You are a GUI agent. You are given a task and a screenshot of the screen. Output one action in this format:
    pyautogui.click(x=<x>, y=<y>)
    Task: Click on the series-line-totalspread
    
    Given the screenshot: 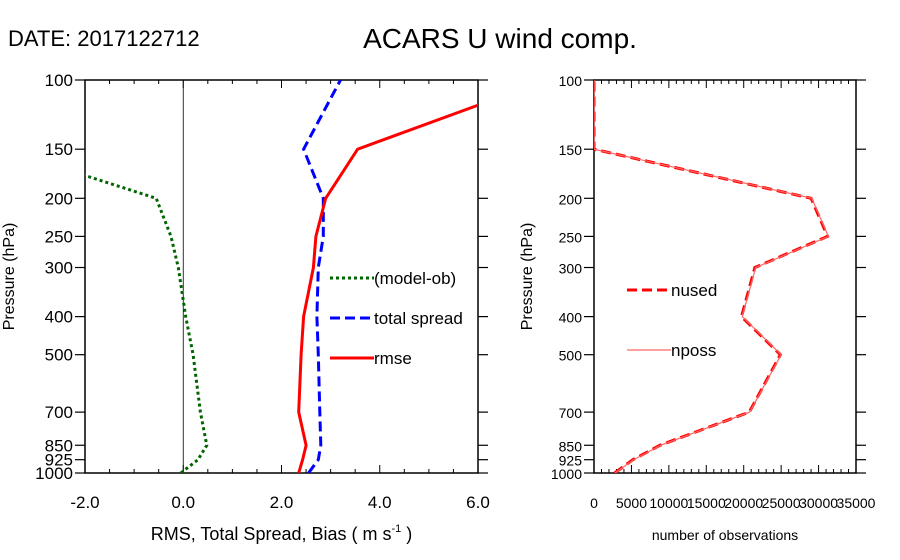 What is the action you would take?
    pyautogui.click(x=321, y=276)
    